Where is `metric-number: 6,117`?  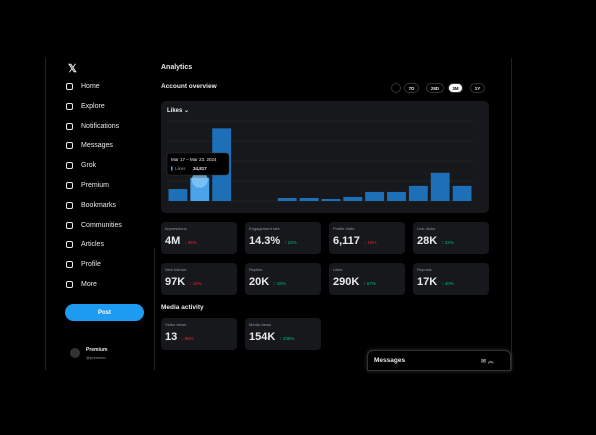
metric-number: 6,117 is located at coordinates (346, 241).